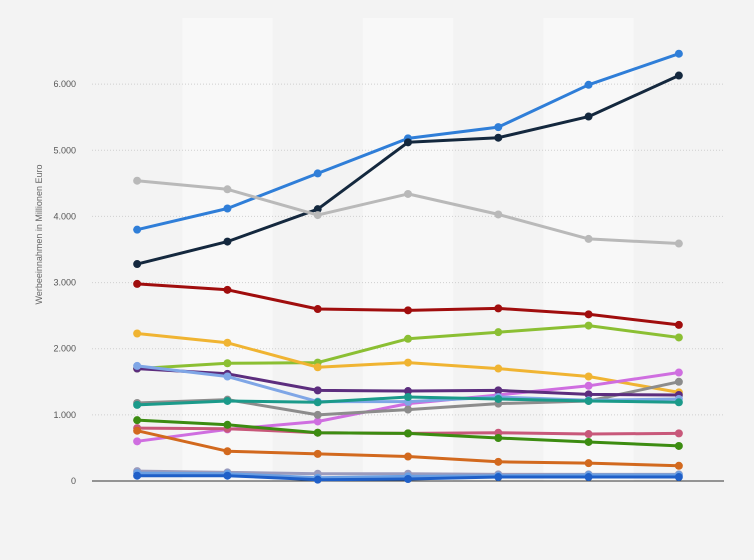 Image resolution: width=754 pixels, height=560 pixels. I want to click on y-tick-label: 1.000, so click(64, 415).